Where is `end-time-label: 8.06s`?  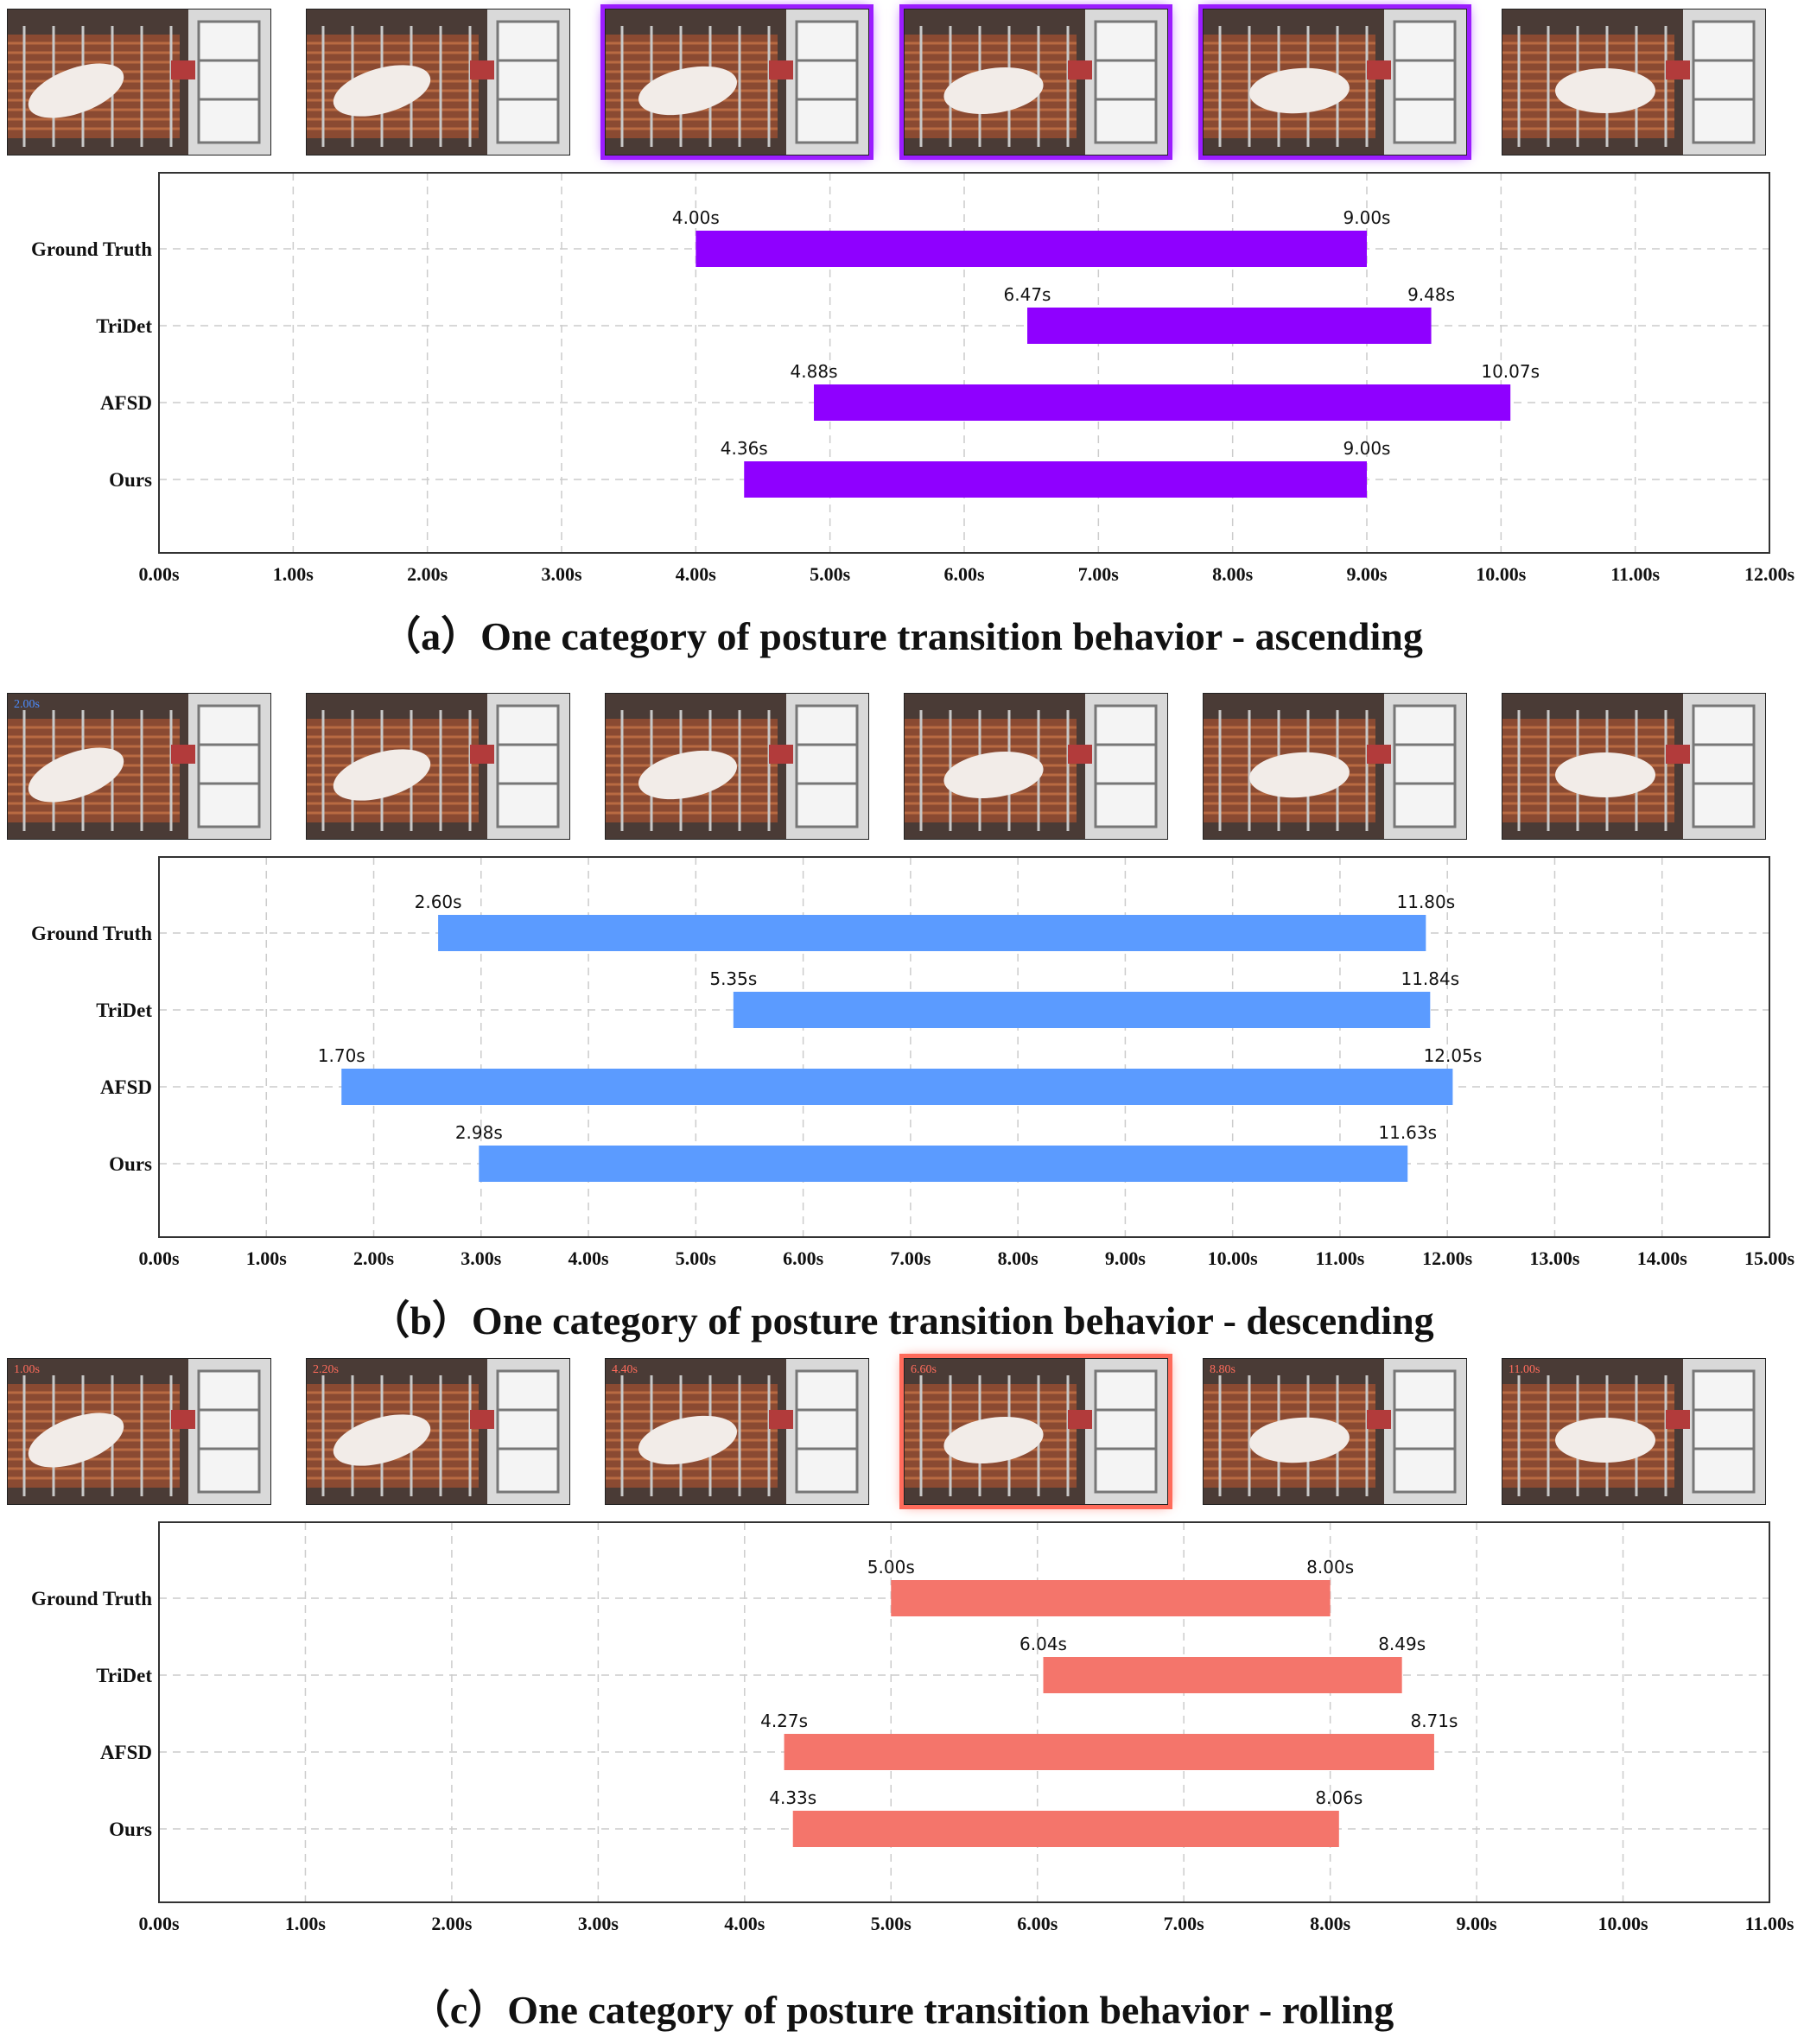 end-time-label: 8.06s is located at coordinates (1339, 1797).